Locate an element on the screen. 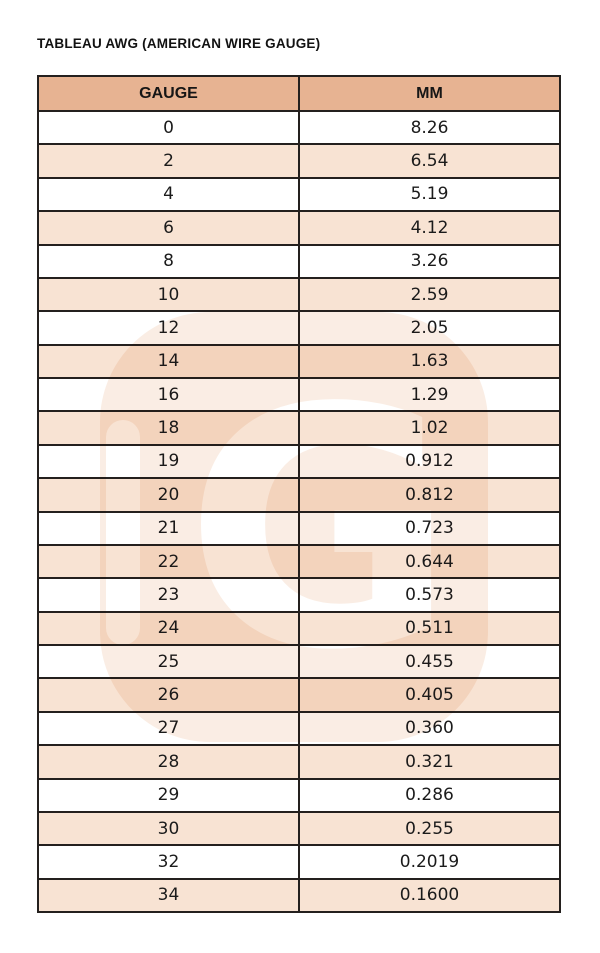  table-row: 23 0.573 is located at coordinates (299, 595).